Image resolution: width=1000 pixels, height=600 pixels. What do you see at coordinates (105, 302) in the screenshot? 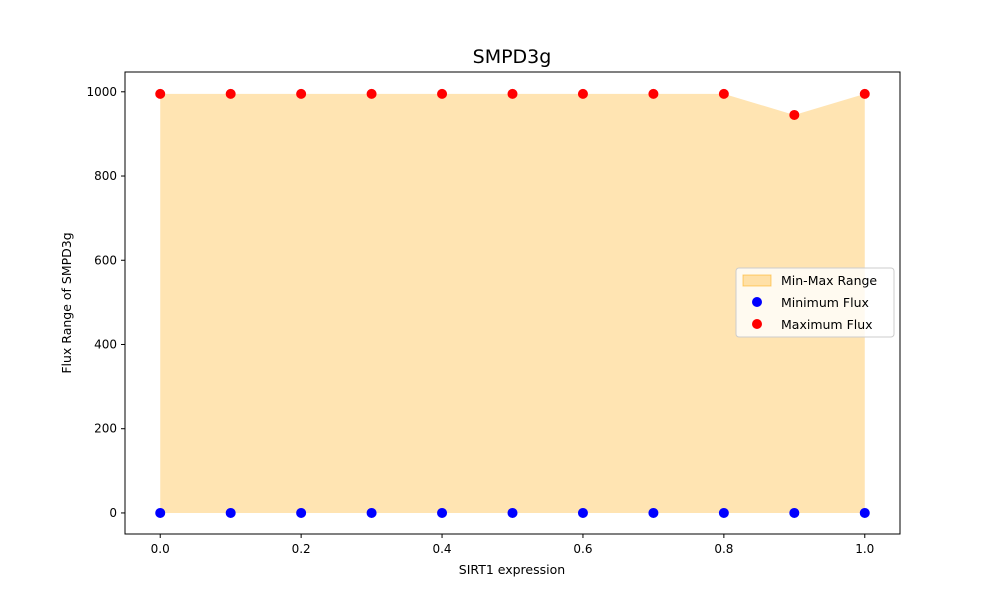
I see `y-axis-ticks: 0 200 400 600 800 1000` at bounding box center [105, 302].